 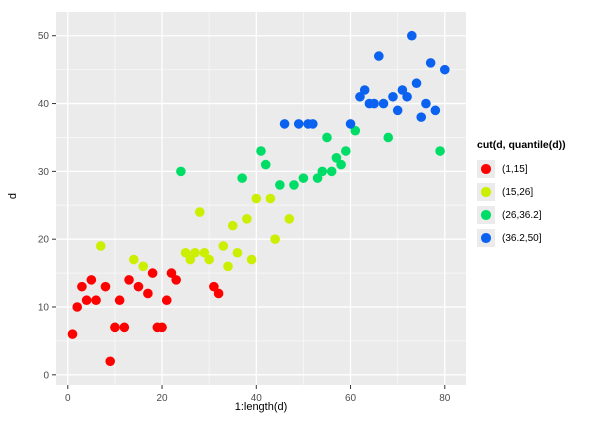 I want to click on legend-item: (36.2,50], so click(x=521, y=238).